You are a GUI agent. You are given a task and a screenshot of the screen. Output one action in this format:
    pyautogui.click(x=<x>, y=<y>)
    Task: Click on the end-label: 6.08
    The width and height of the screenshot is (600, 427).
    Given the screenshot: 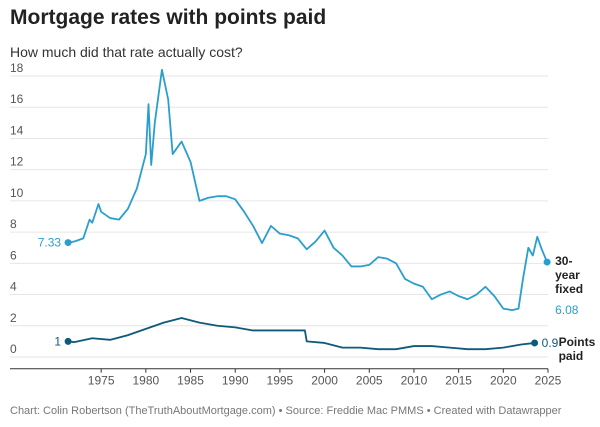 What is the action you would take?
    pyautogui.click(x=567, y=310)
    